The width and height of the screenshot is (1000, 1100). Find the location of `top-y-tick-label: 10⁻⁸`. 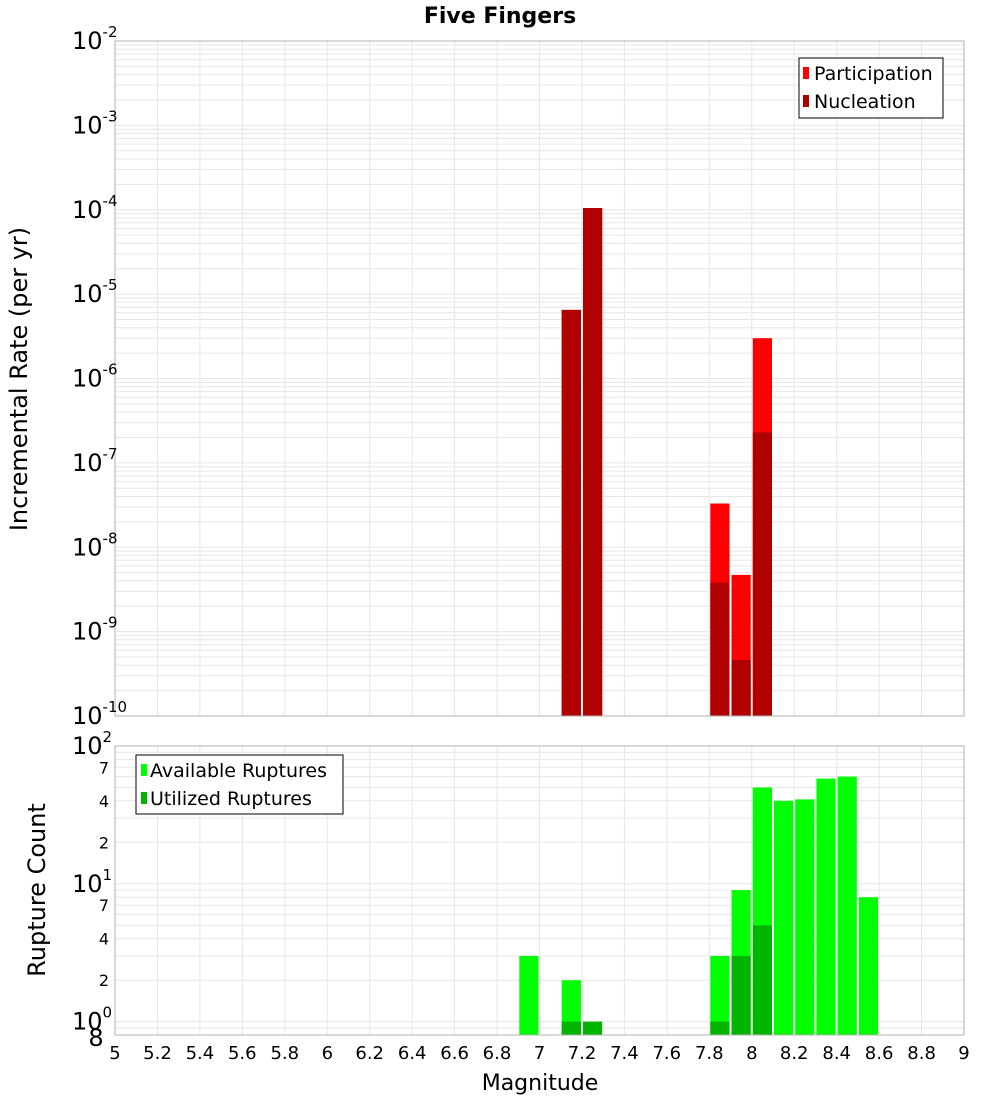

top-y-tick-label: 10⁻⁸ is located at coordinates (95, 545).